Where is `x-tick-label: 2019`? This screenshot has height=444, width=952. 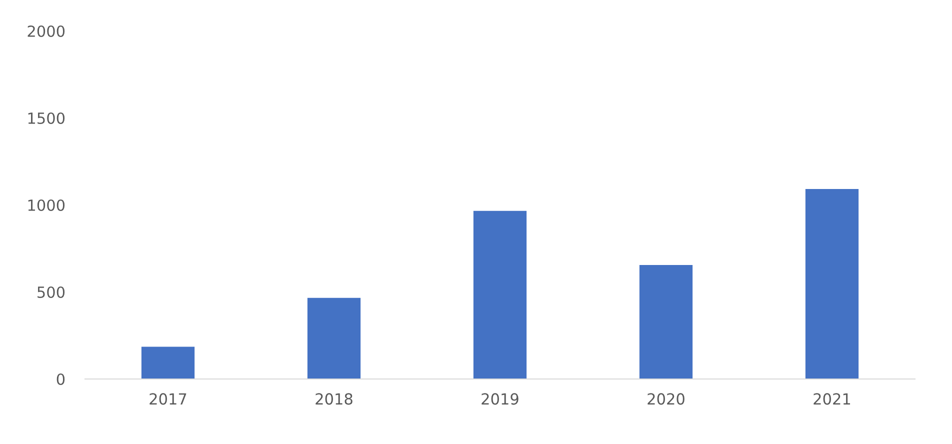
x-tick-label: 2019 is located at coordinates (500, 399).